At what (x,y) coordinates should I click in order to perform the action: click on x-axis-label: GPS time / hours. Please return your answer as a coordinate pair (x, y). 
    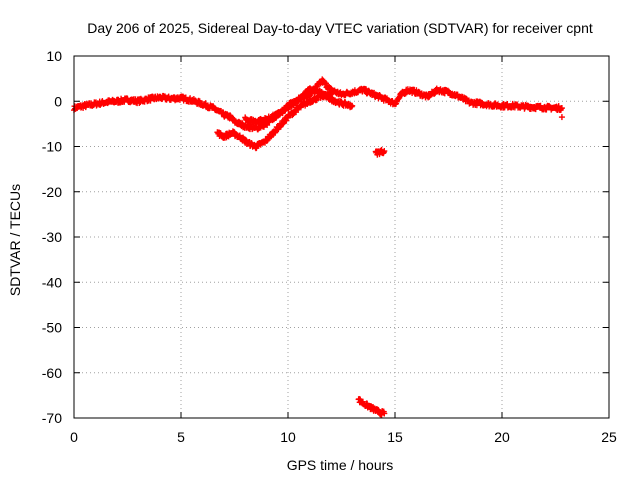
    Looking at the image, I should click on (340, 465).